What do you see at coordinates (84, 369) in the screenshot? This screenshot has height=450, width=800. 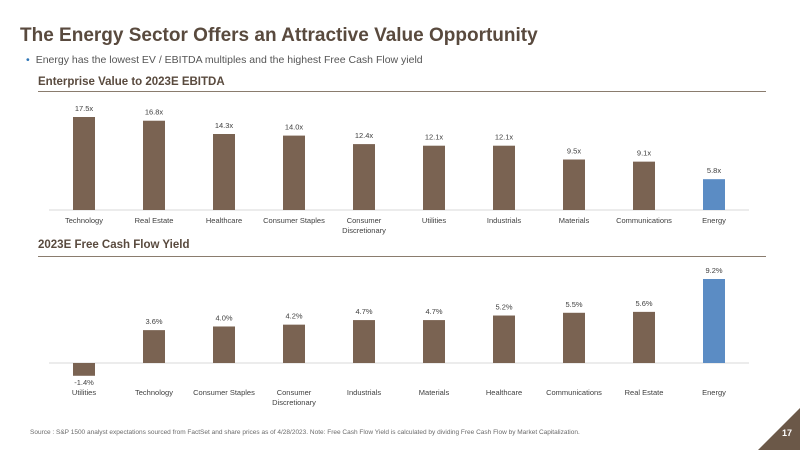 I see `fcf-yield-bar-utilities` at bounding box center [84, 369].